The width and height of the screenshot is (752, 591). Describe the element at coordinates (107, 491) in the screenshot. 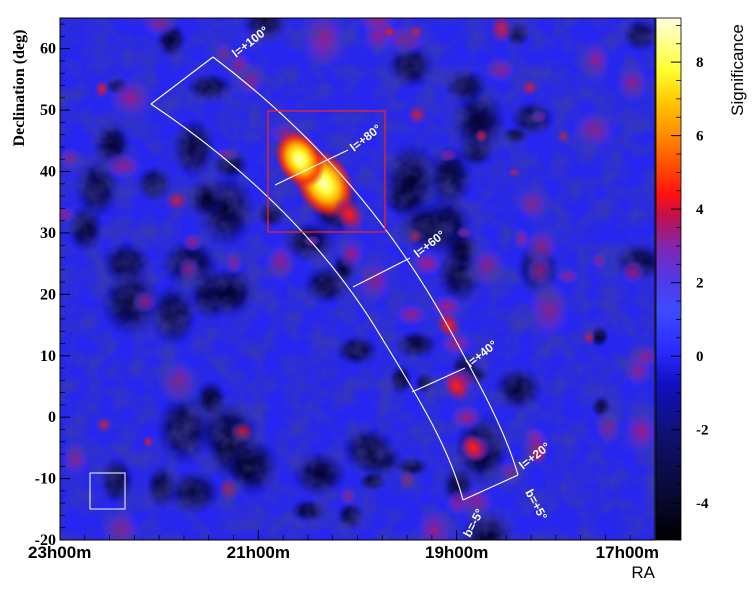

I see `psf-box` at that location.